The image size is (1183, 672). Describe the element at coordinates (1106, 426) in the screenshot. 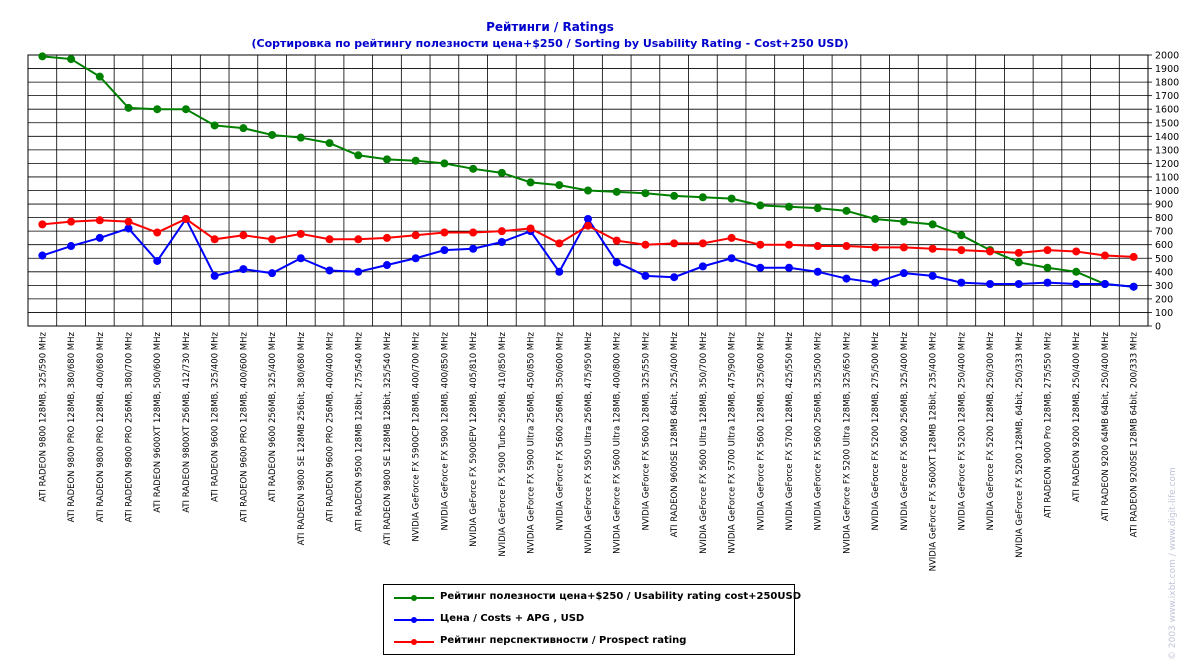

I see `x-tick-label: ATI RADEON 9200 64MB 64bit, 250/400 MHz` at that location.